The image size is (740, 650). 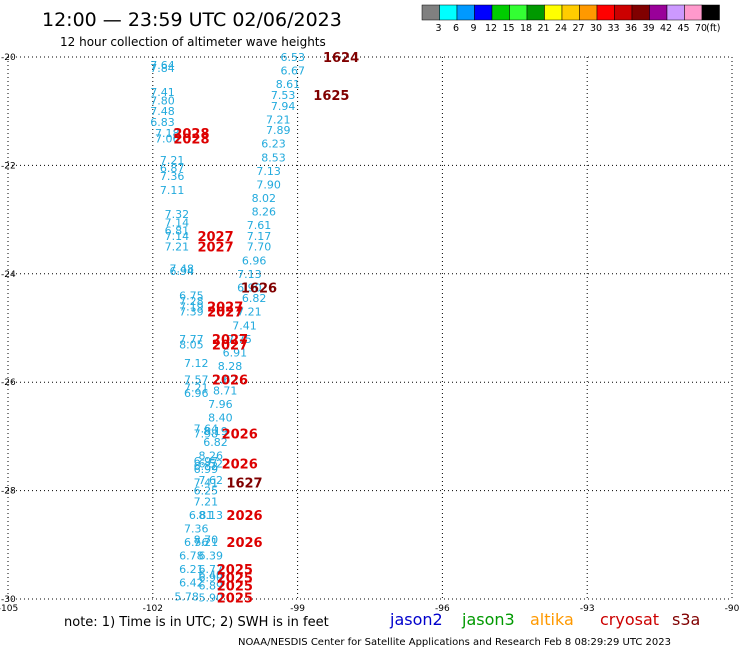 I want to click on satellite-cryosat: cryosat, so click(x=629, y=619).